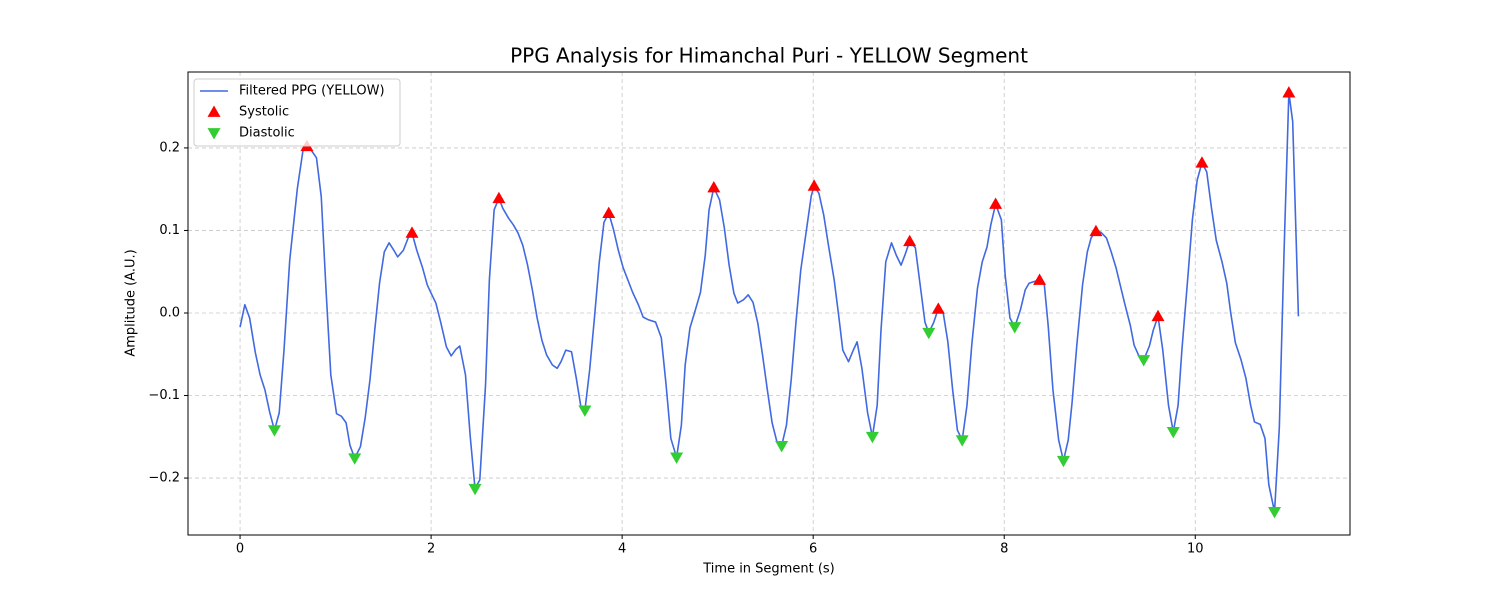  What do you see at coordinates (164, 395) in the screenshot?
I see `y-tick-label: −0.1` at bounding box center [164, 395].